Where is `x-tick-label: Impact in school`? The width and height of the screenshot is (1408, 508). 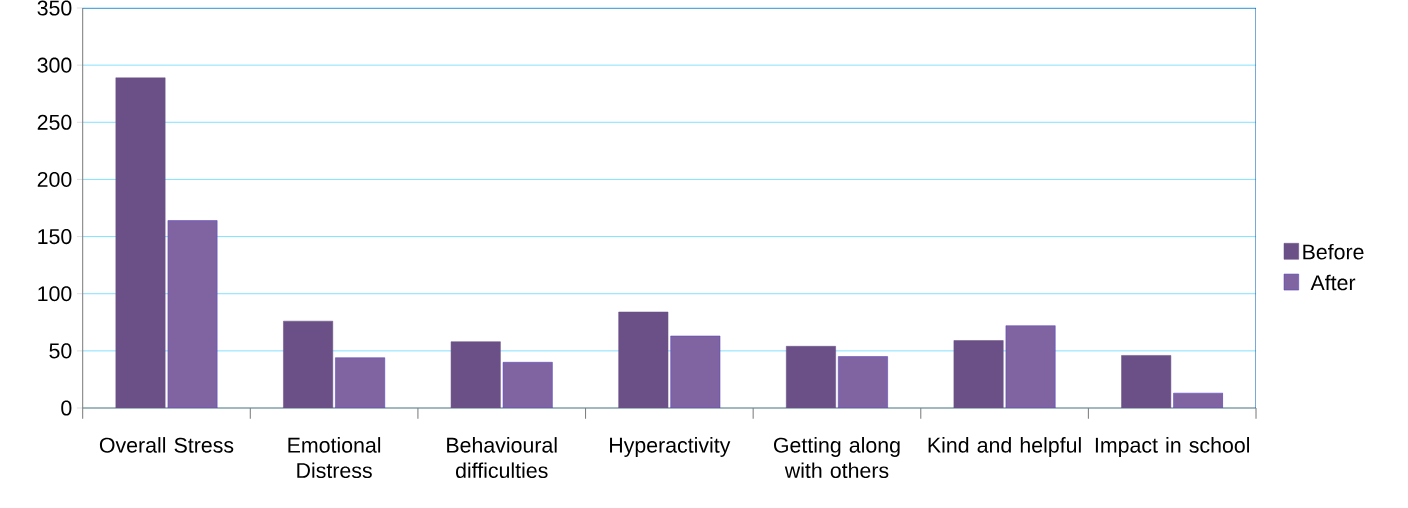
x-tick-label: Impact in school is located at coordinates (1172, 447).